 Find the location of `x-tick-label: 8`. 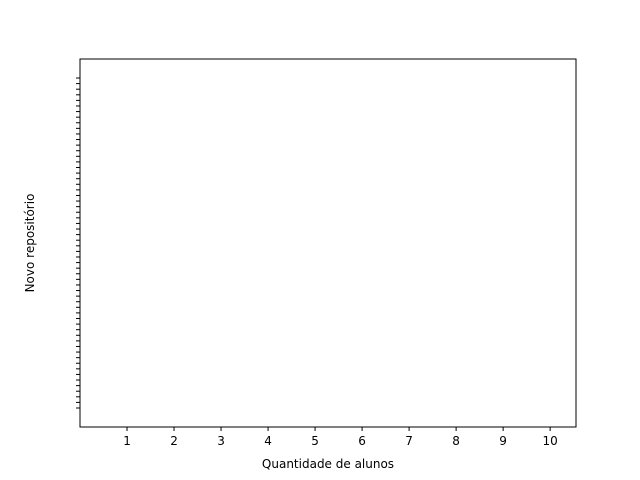

x-tick-label: 8 is located at coordinates (456, 441).